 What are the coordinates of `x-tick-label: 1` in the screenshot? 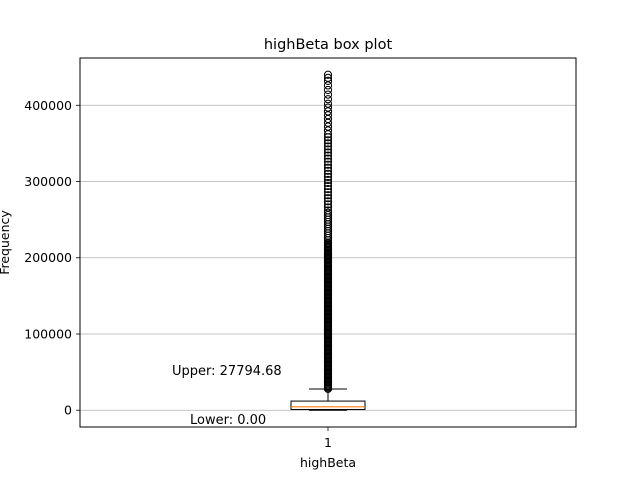 It's located at (328, 442).